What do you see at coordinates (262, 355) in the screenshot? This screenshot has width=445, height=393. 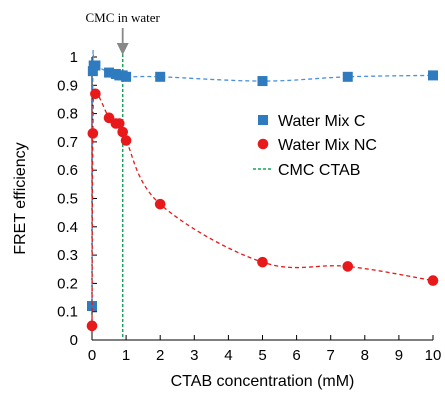 I see `x-tick-label: 5` at bounding box center [262, 355].